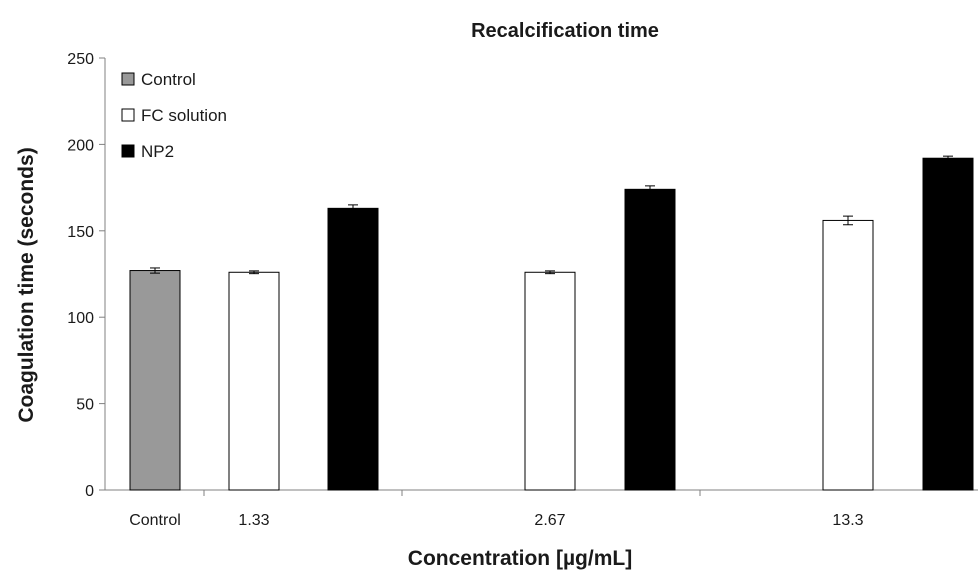 The height and width of the screenshot is (576, 980). What do you see at coordinates (80, 318) in the screenshot?
I see `y-tick-label: 100` at bounding box center [80, 318].